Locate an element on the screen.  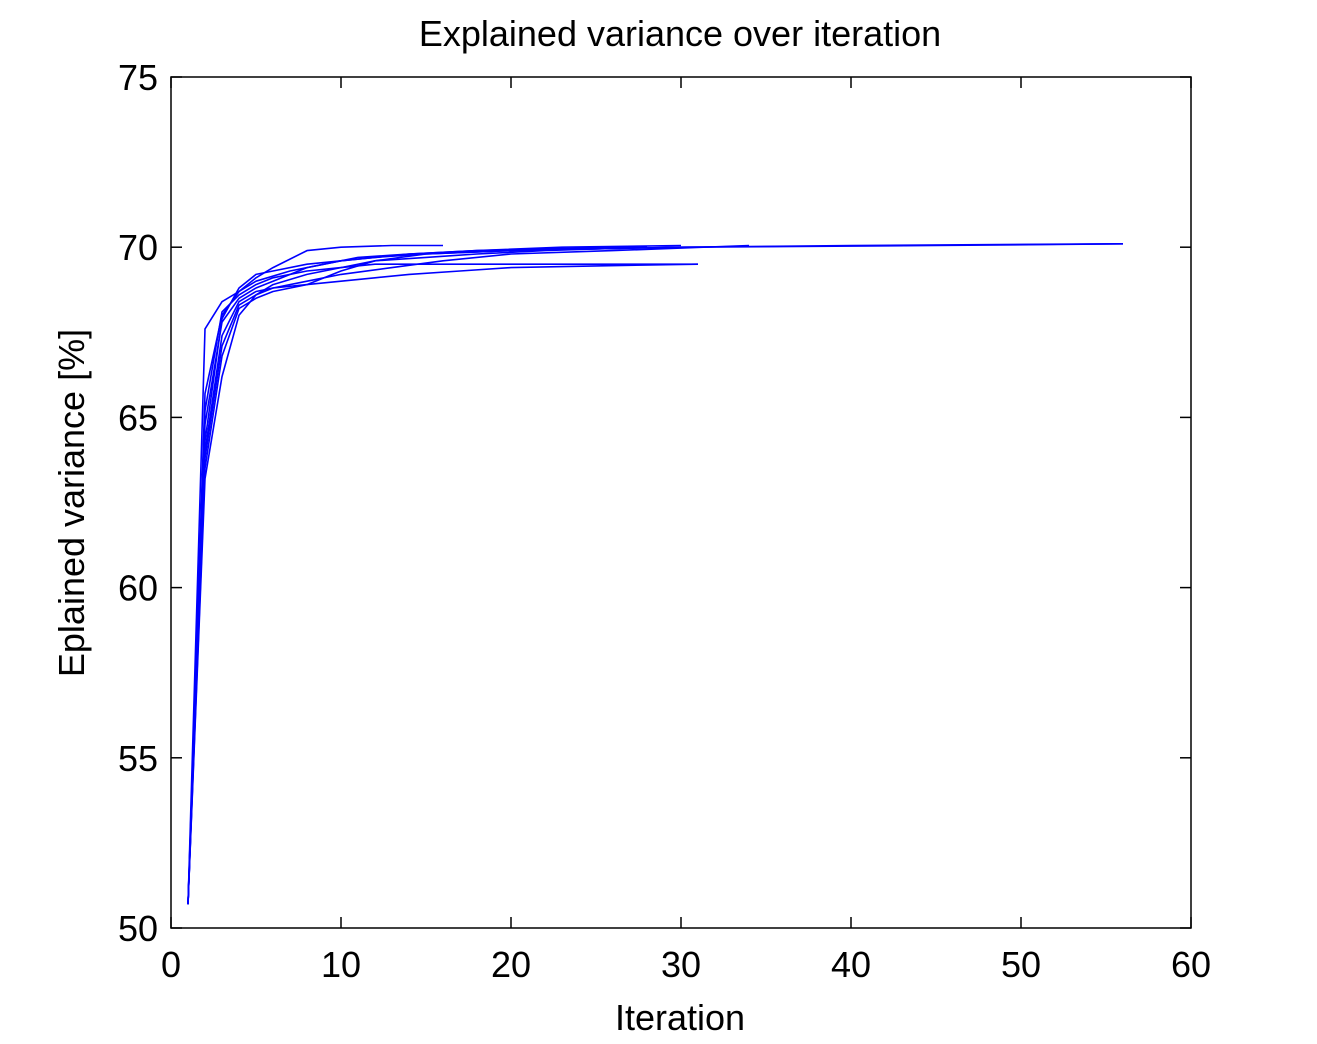
x-tick-label-20: 20 is located at coordinates (511, 964).